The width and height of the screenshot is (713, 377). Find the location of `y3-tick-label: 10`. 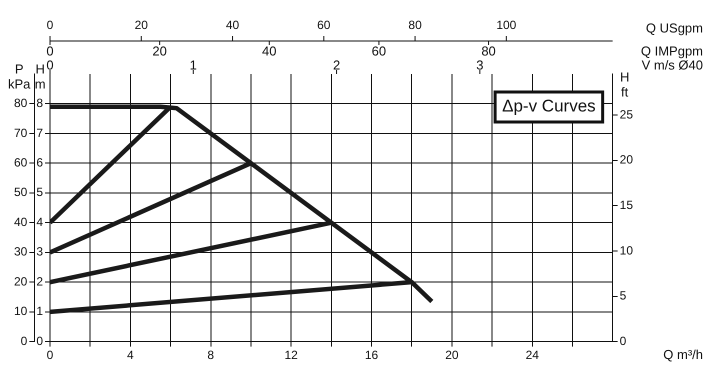

y3-tick-label: 10 is located at coordinates (21, 311).